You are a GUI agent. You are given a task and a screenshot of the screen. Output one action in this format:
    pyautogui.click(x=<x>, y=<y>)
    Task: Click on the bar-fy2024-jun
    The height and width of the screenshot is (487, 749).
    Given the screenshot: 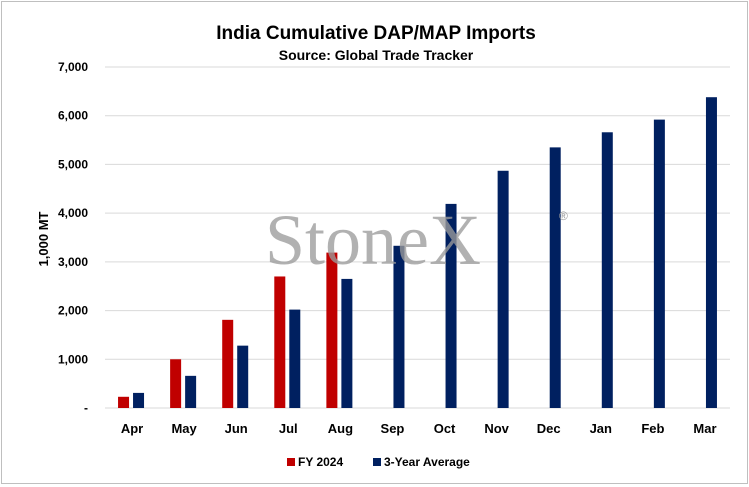 What is the action you would take?
    pyautogui.click(x=228, y=363)
    